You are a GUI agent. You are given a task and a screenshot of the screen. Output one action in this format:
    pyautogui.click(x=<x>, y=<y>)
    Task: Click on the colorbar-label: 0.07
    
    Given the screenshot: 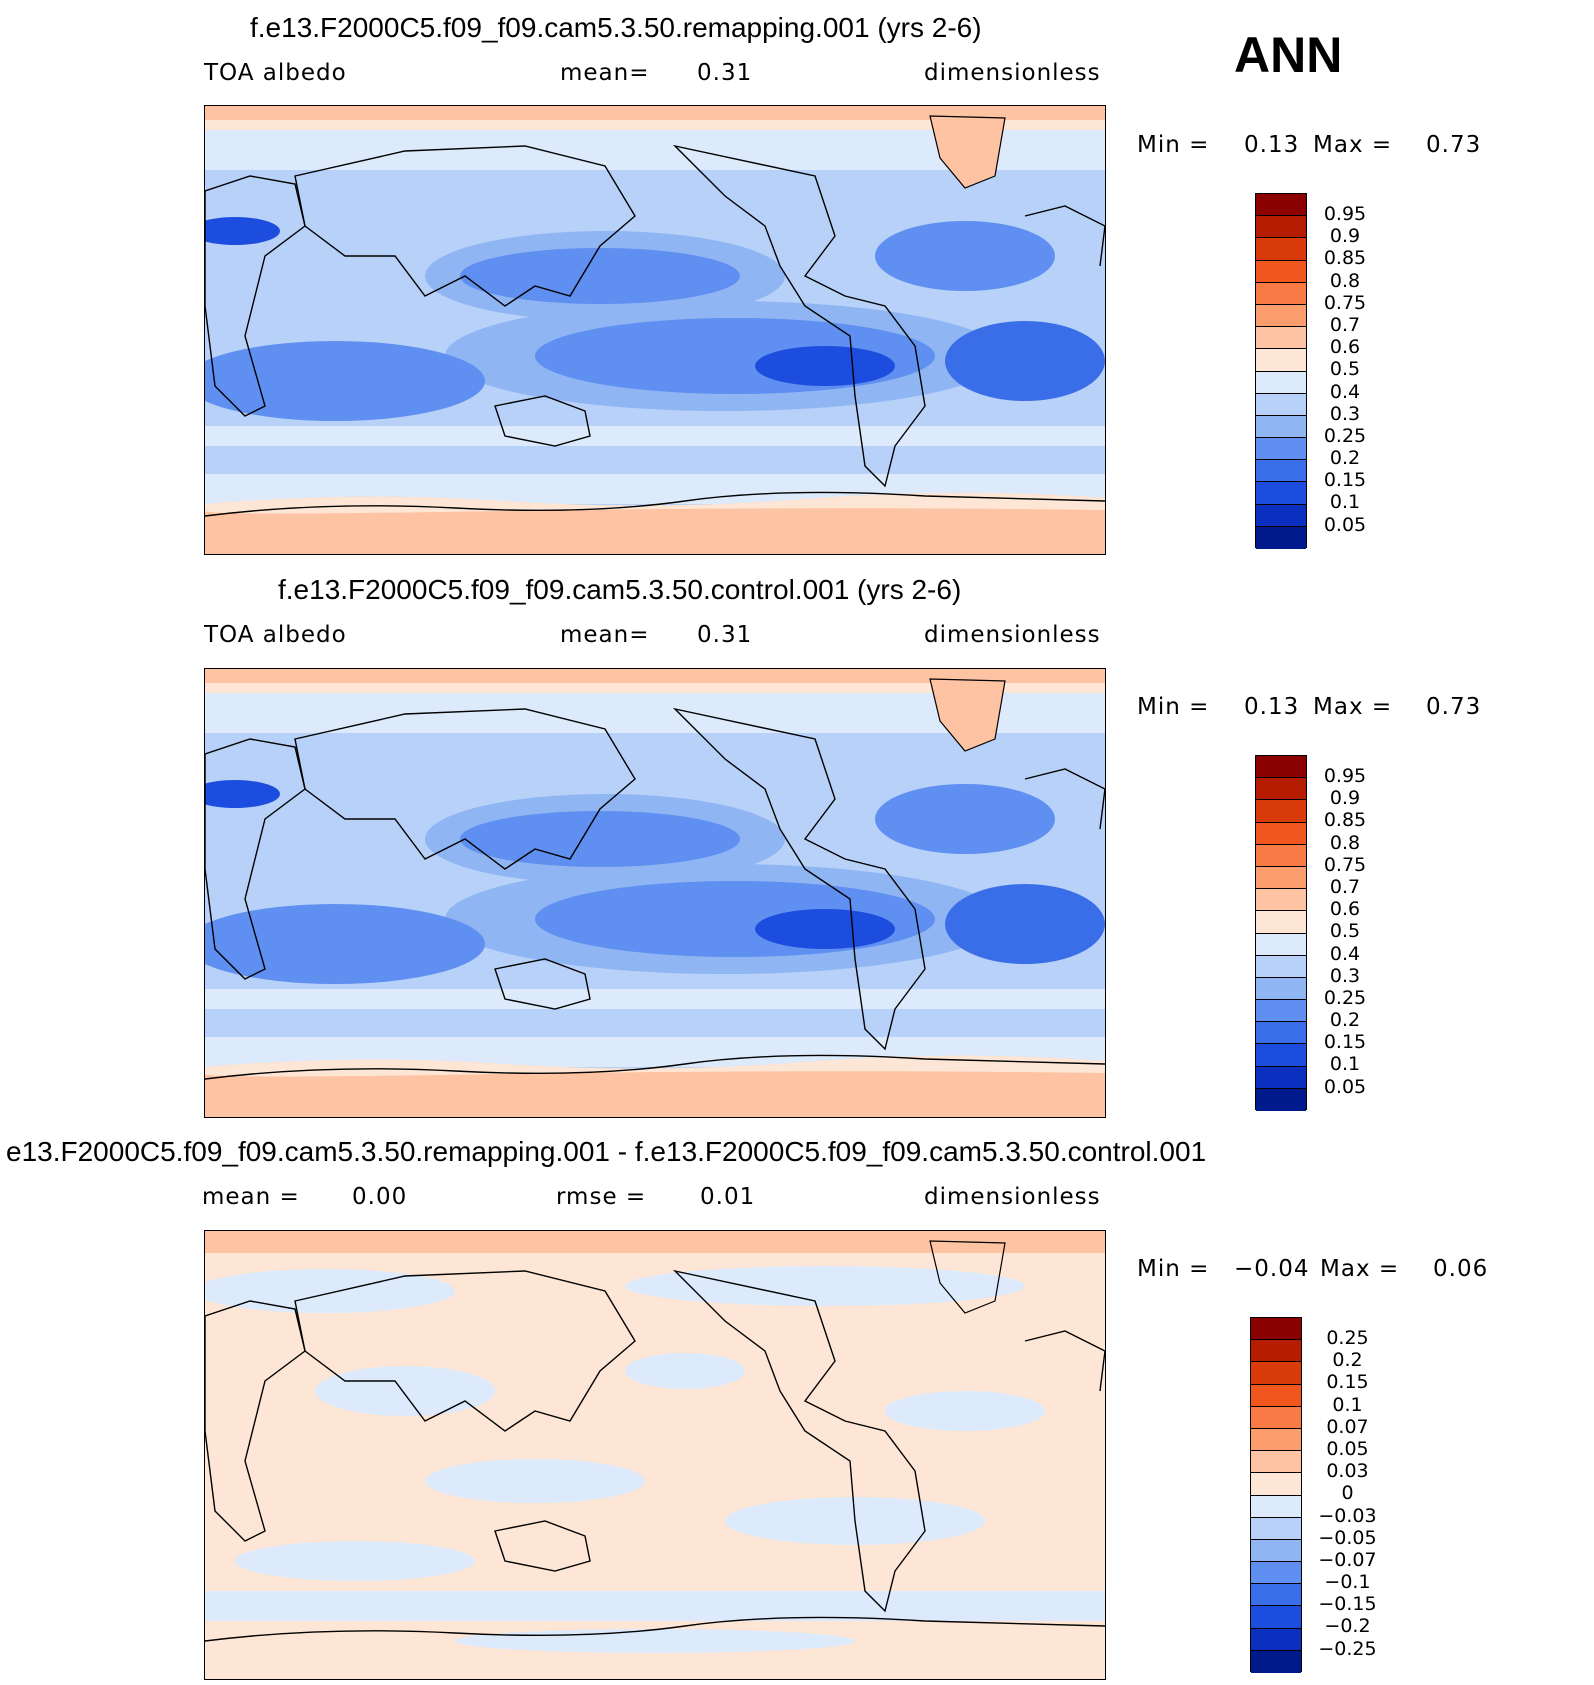 What is the action you would take?
    pyautogui.click(x=1347, y=1426)
    